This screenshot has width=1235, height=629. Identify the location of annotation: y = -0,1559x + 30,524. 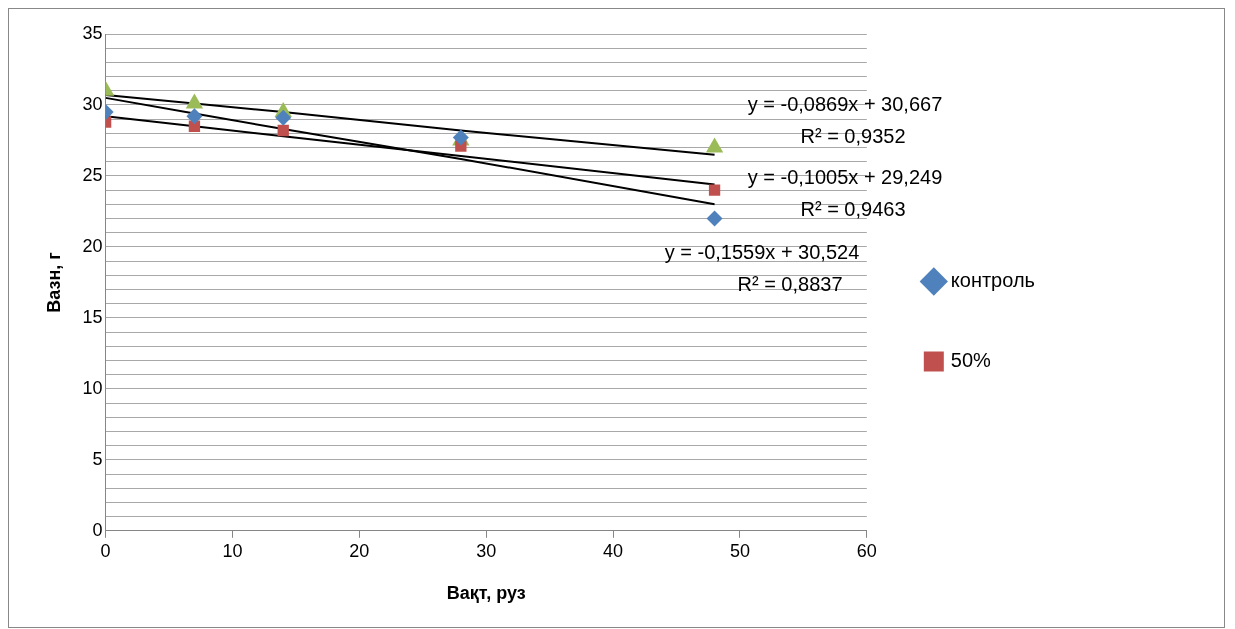
(762, 251).